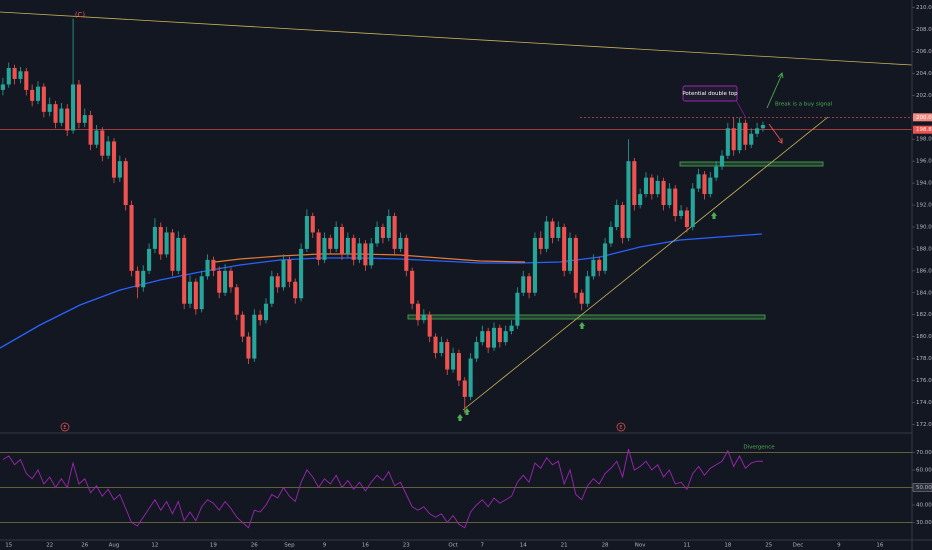  Describe the element at coordinates (924, 293) in the screenshot. I see `y-tick-label: 184.00` at that location.